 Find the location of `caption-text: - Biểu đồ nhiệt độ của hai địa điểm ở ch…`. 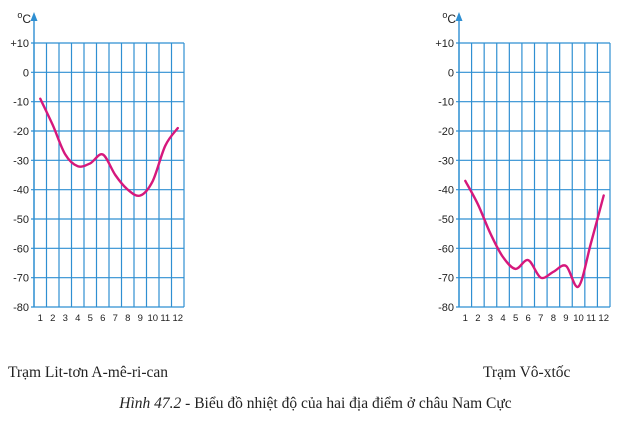

caption-text: - Biểu đồ nhiệt độ của hai địa điểm ở ch… is located at coordinates (348, 403).